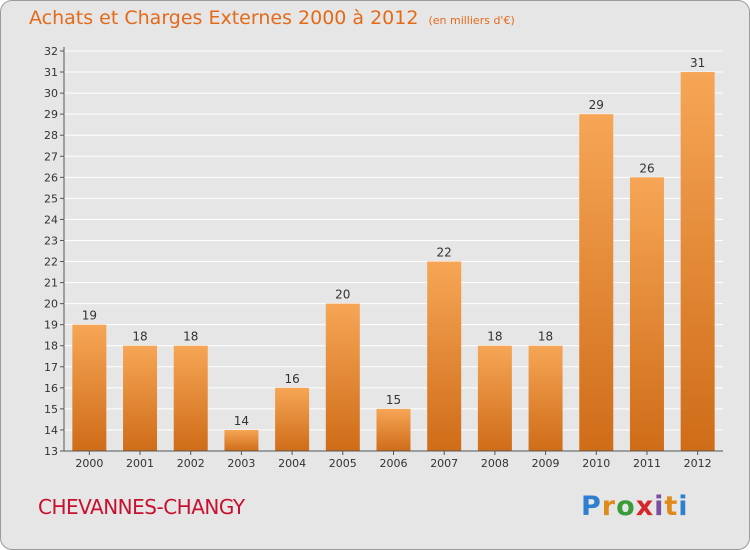 This screenshot has height=550, width=750. Describe the element at coordinates (51, 114) in the screenshot. I see `y-tick-label: 29` at that location.